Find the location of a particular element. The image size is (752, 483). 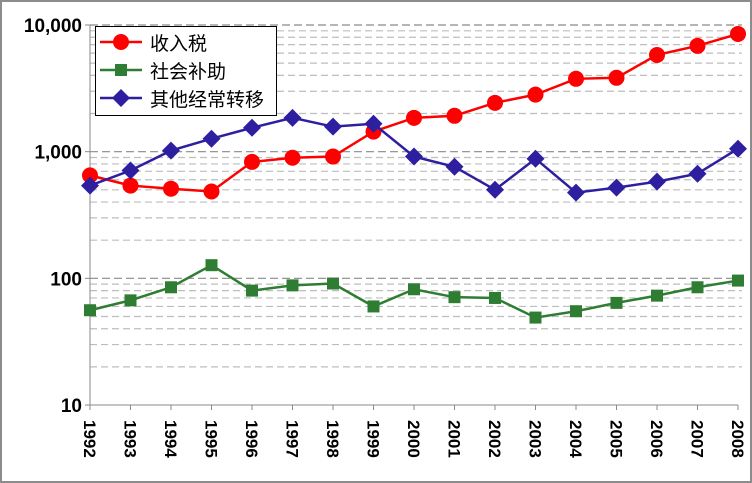

diamond-marker-icon is located at coordinates (121, 98).